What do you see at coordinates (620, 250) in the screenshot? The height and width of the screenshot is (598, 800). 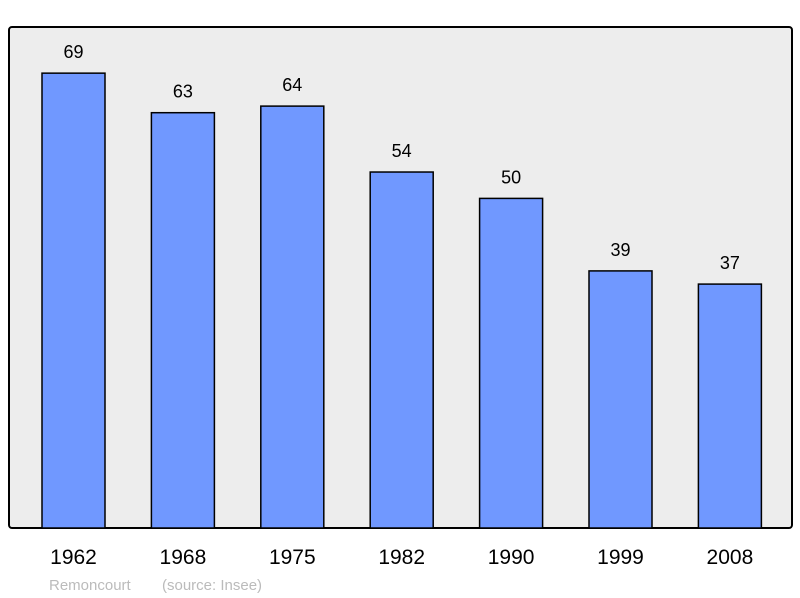 I see `data-label-1999: 39` at bounding box center [620, 250].